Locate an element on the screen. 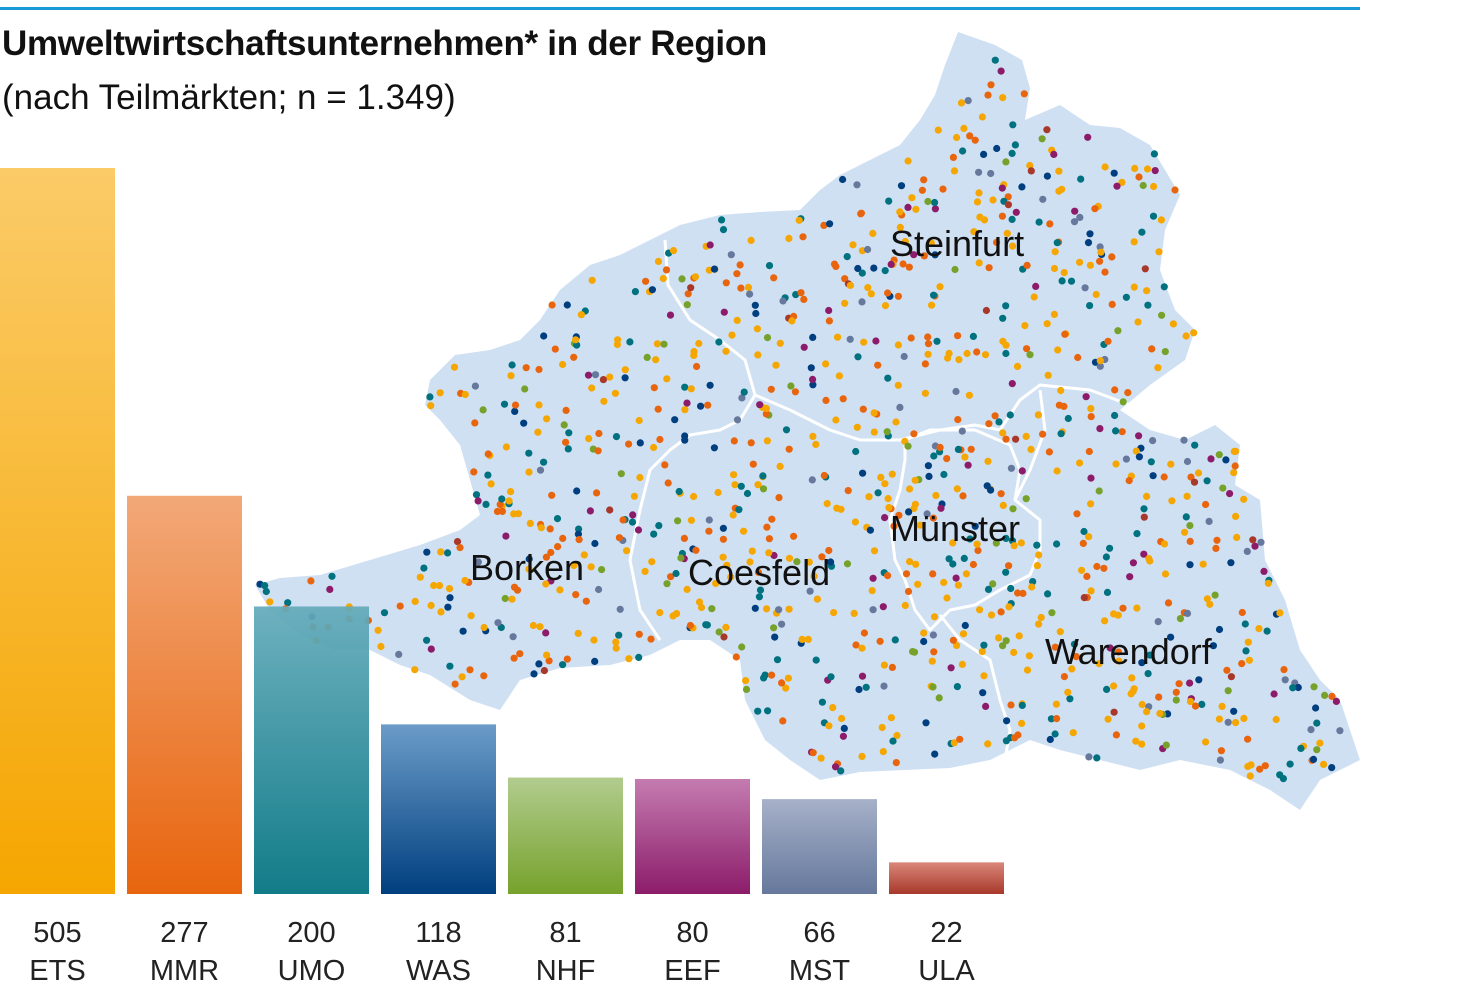  value-label-mmr: 277 is located at coordinates (184, 933).